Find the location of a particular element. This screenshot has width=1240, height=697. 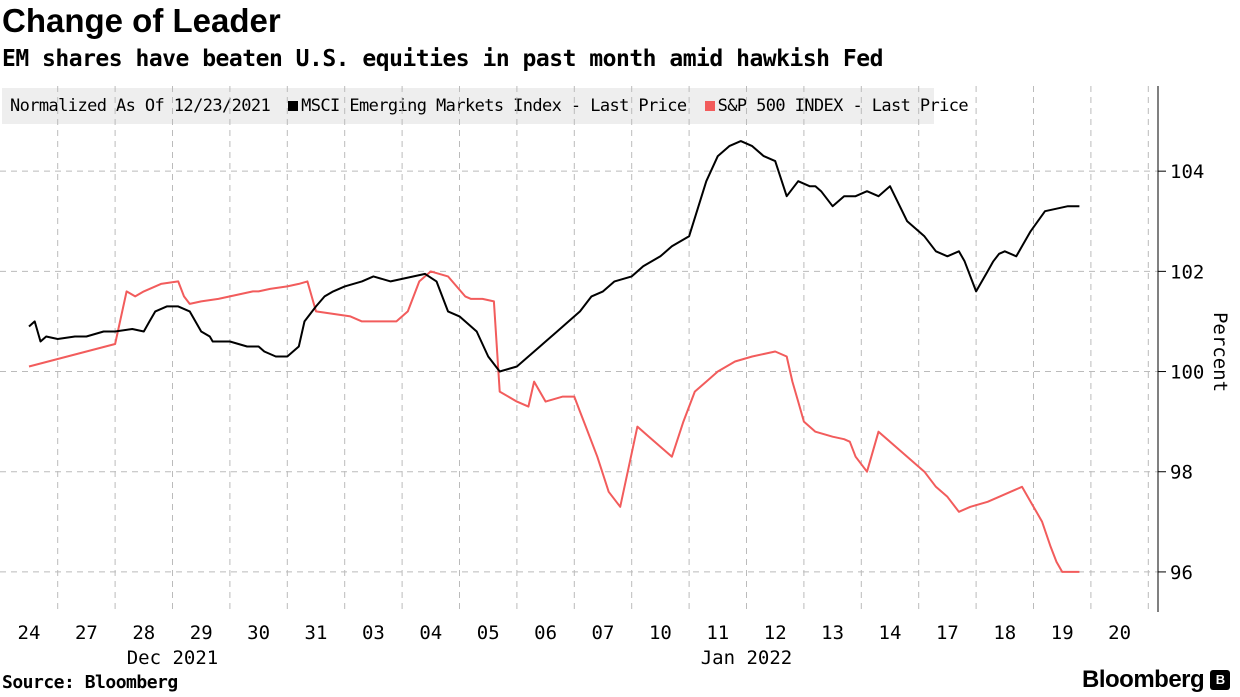

y-tick-label: 98 is located at coordinates (1181, 473).